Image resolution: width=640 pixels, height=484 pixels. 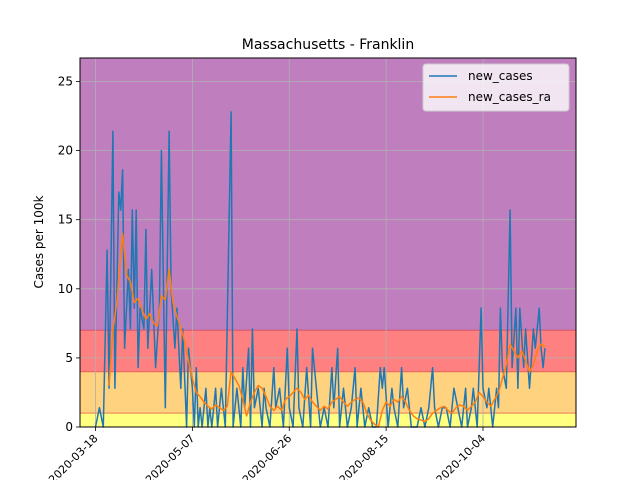 I want to click on y-tick-label-0: 0, so click(x=69, y=427).